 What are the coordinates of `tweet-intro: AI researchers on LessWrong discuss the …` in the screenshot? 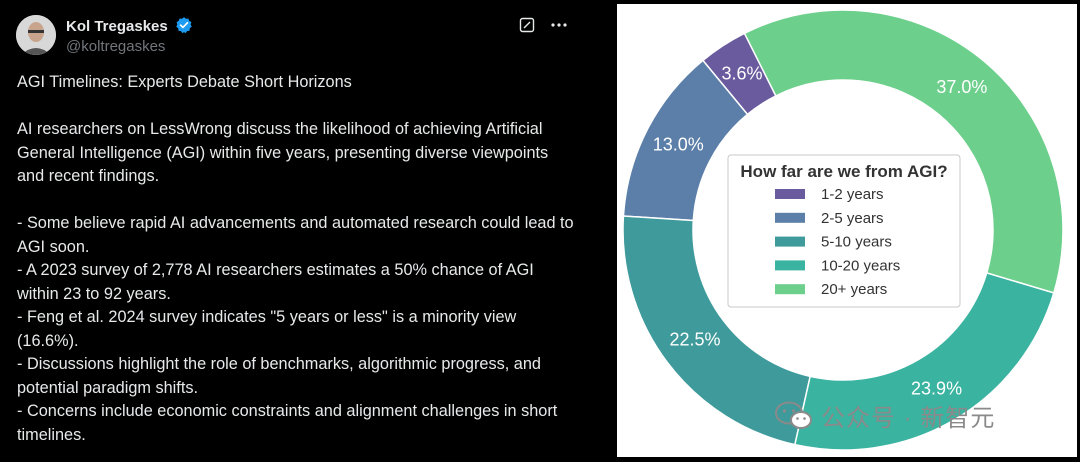 It's located at (283, 152).